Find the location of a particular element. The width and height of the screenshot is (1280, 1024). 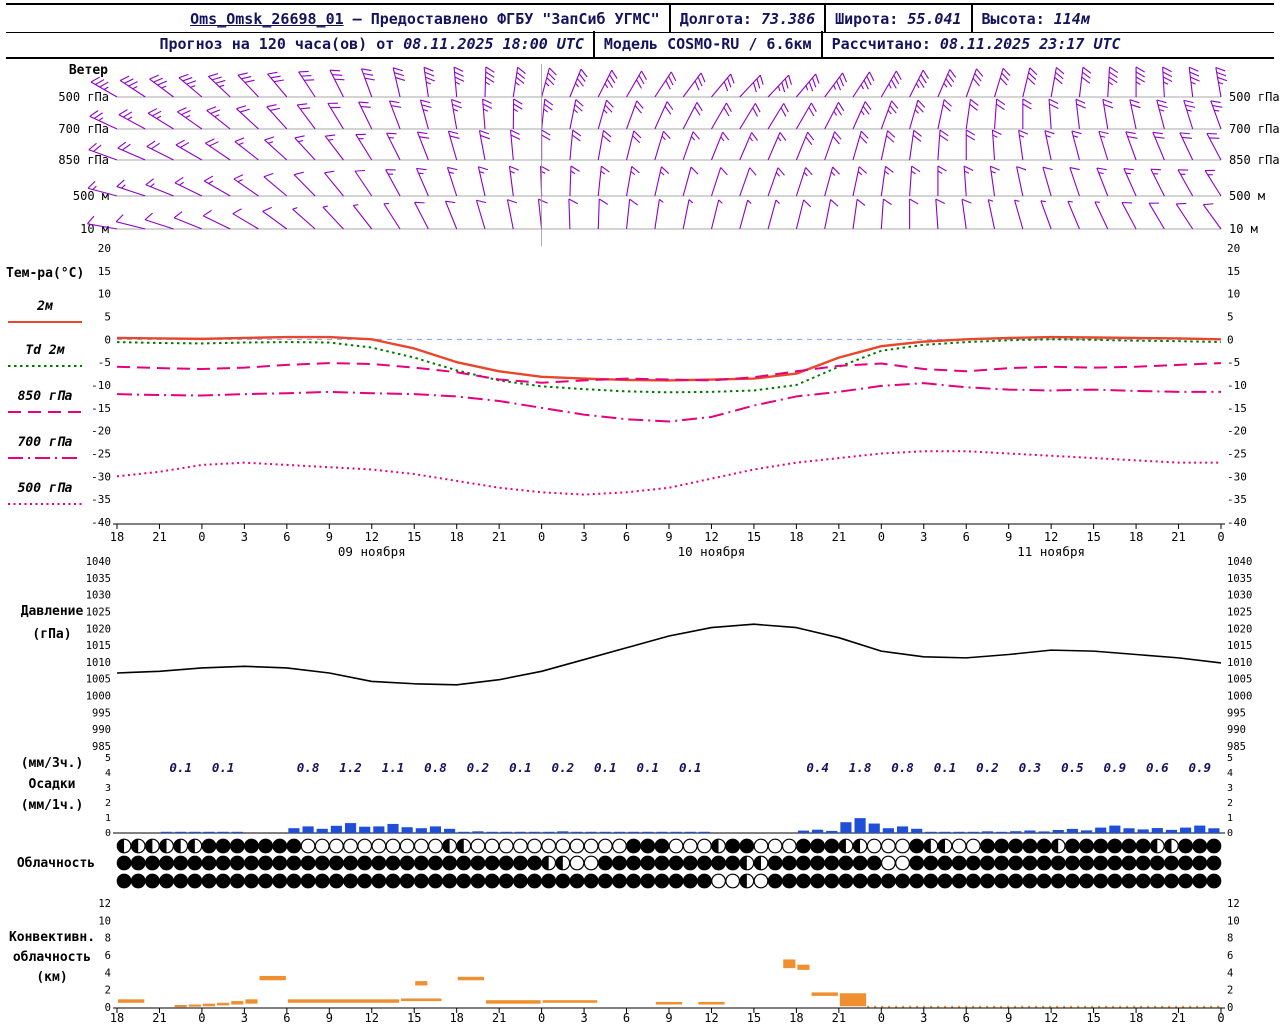

cloud-cover-half-fill is located at coordinates (842, 846).